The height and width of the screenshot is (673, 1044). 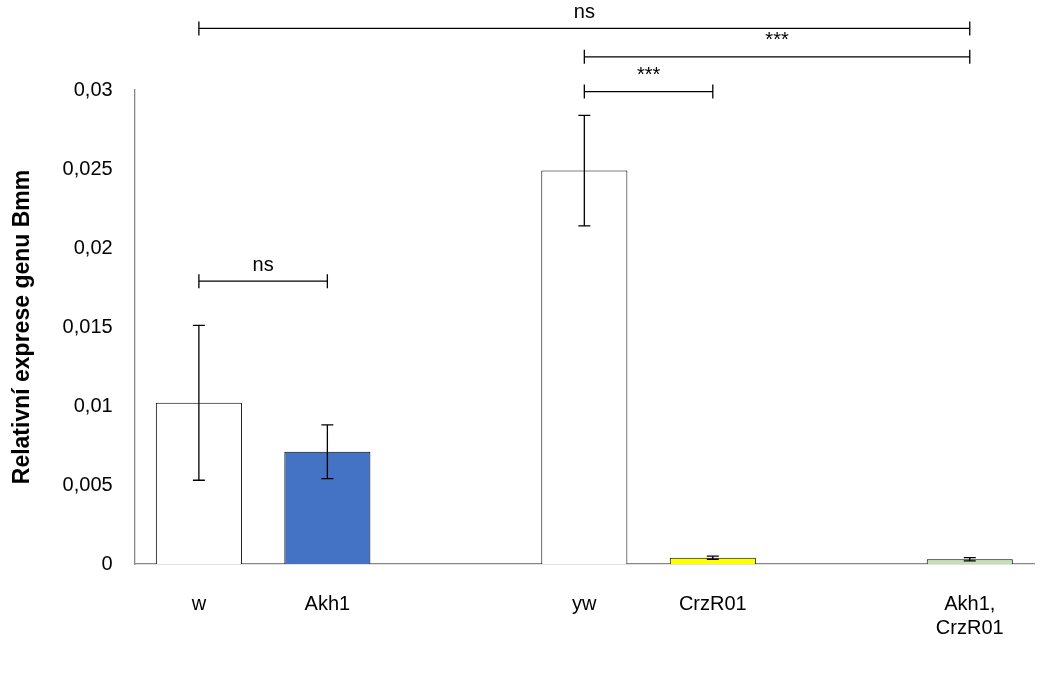 I want to click on y-tick-label: 0,02, so click(x=93, y=246).